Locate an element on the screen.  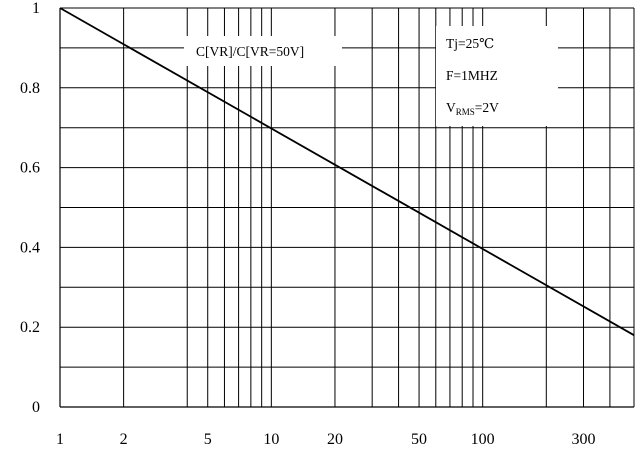
x-tick-label: 5 is located at coordinates (208, 439).